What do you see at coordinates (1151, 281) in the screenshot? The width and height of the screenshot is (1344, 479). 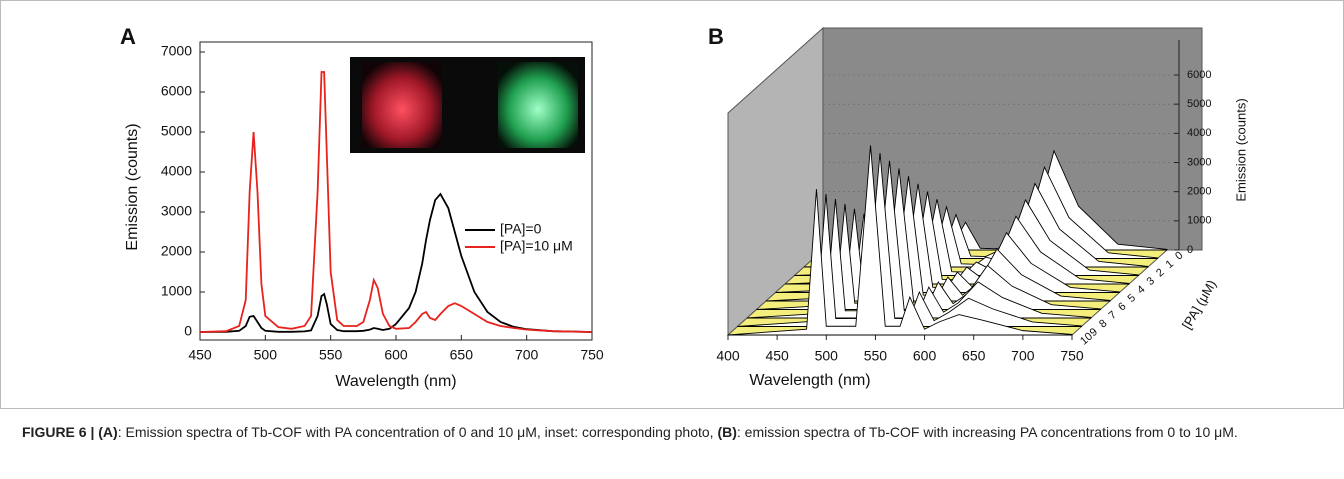 I see `z-tick-label: 3` at bounding box center [1151, 281].